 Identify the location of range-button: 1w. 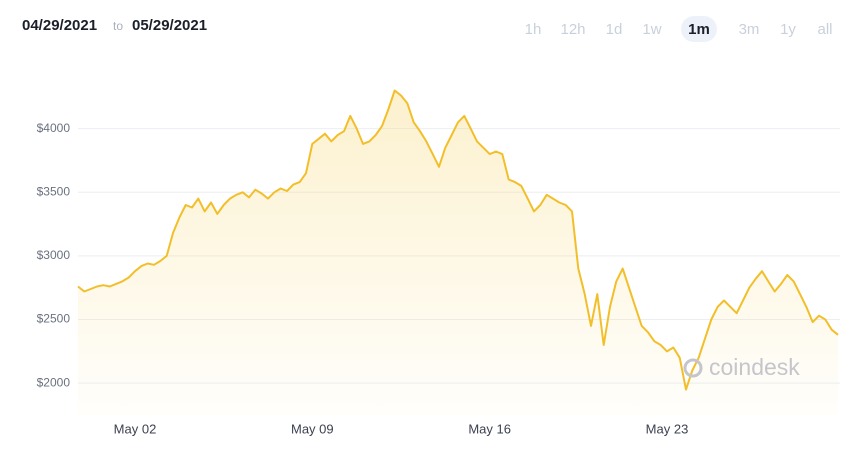
(651, 29).